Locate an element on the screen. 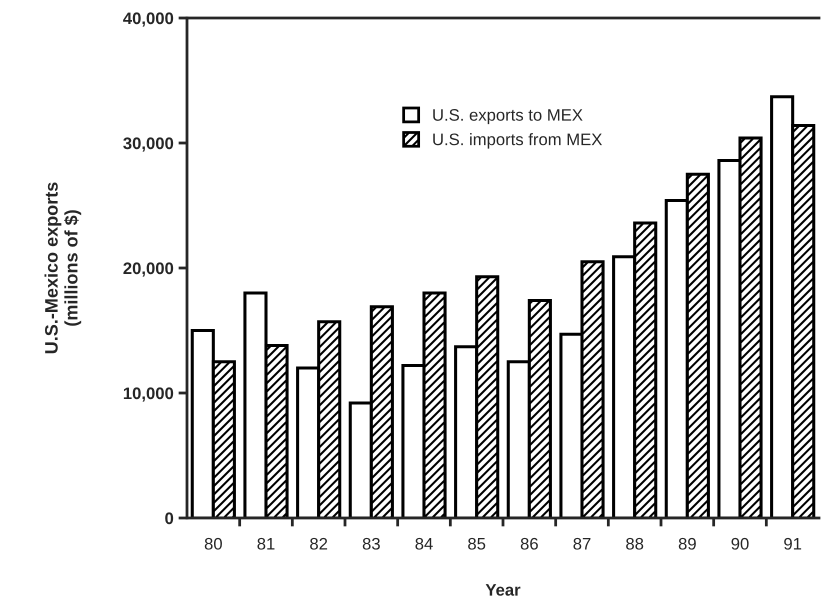  y-axis-title: U.S.-Mexico exports (millions of $) is located at coordinates (63, 268).